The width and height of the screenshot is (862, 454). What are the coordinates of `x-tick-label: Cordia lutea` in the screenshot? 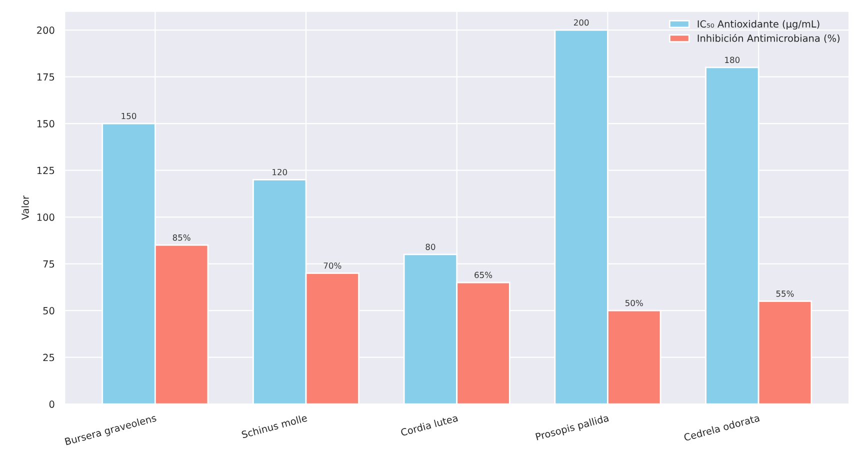 It's located at (429, 425).